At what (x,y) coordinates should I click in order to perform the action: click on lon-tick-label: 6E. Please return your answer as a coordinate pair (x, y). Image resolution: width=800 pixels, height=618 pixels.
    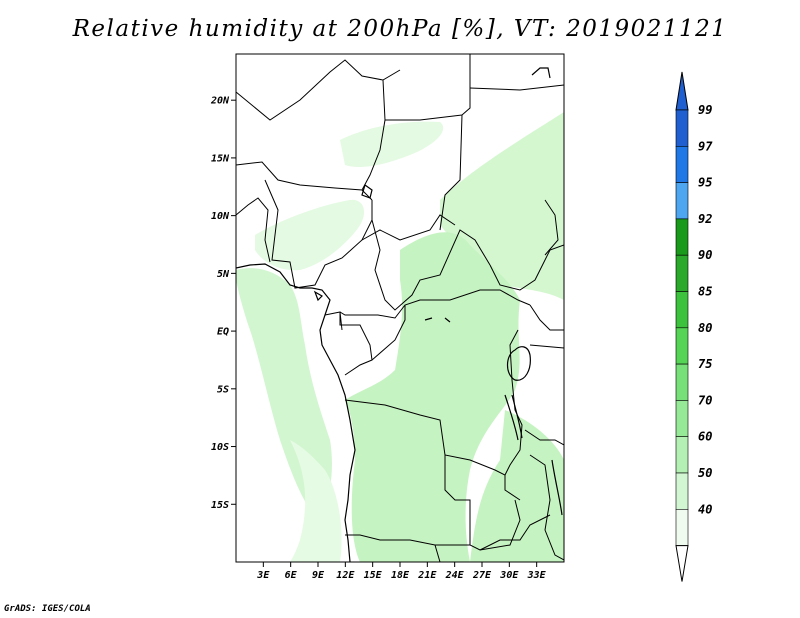
    Looking at the image, I should click on (291, 575).